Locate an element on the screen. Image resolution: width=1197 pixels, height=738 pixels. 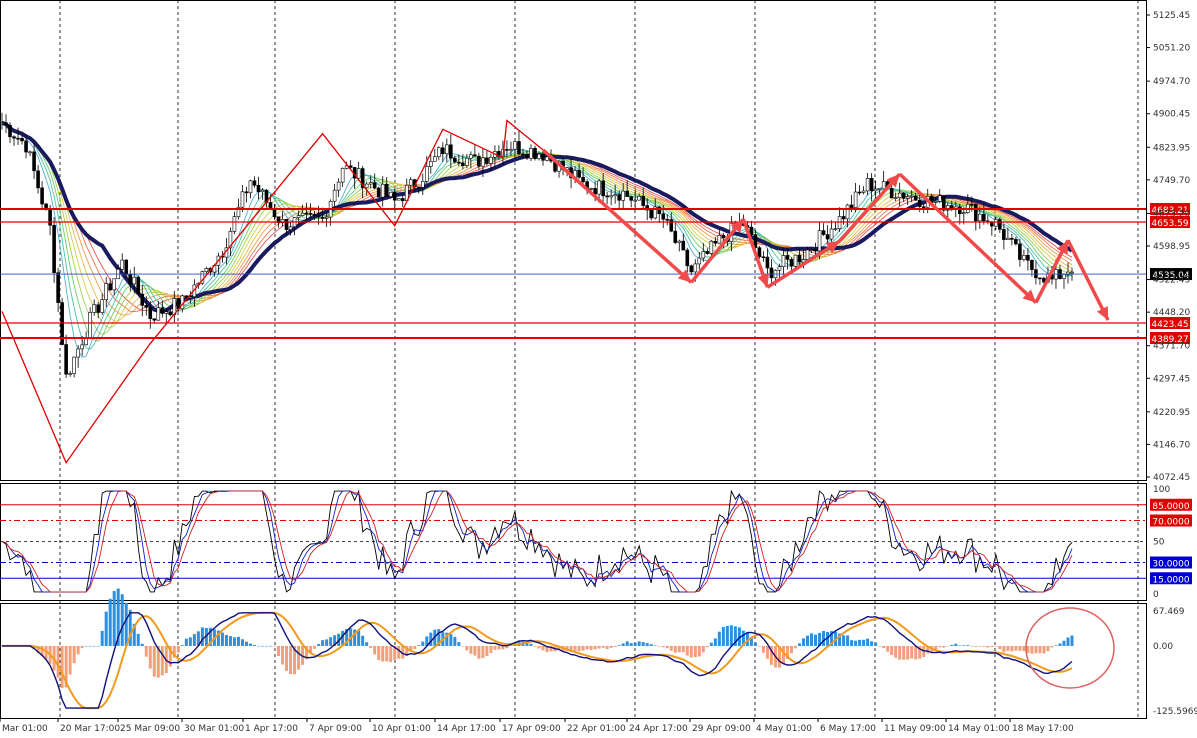
macd-tick-label: 67.469 is located at coordinates (1169, 612).